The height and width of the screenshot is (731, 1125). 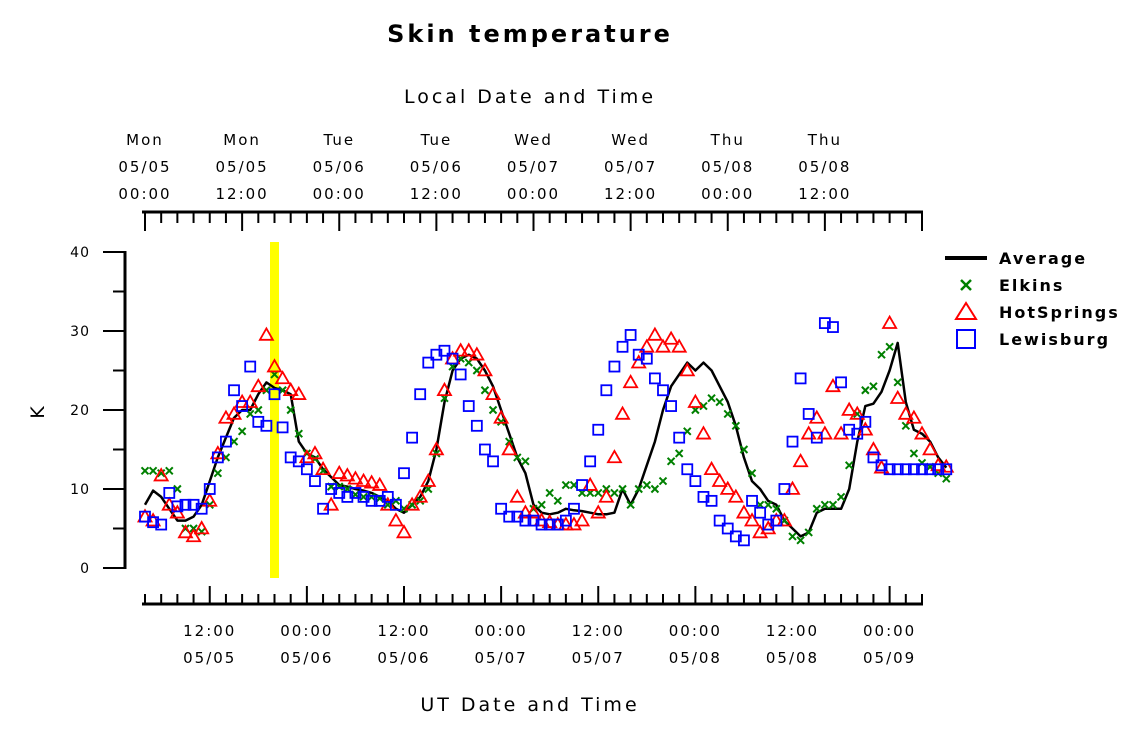 What do you see at coordinates (436, 167) in the screenshot?
I see `top-tick-date: 05/06` at bounding box center [436, 167].